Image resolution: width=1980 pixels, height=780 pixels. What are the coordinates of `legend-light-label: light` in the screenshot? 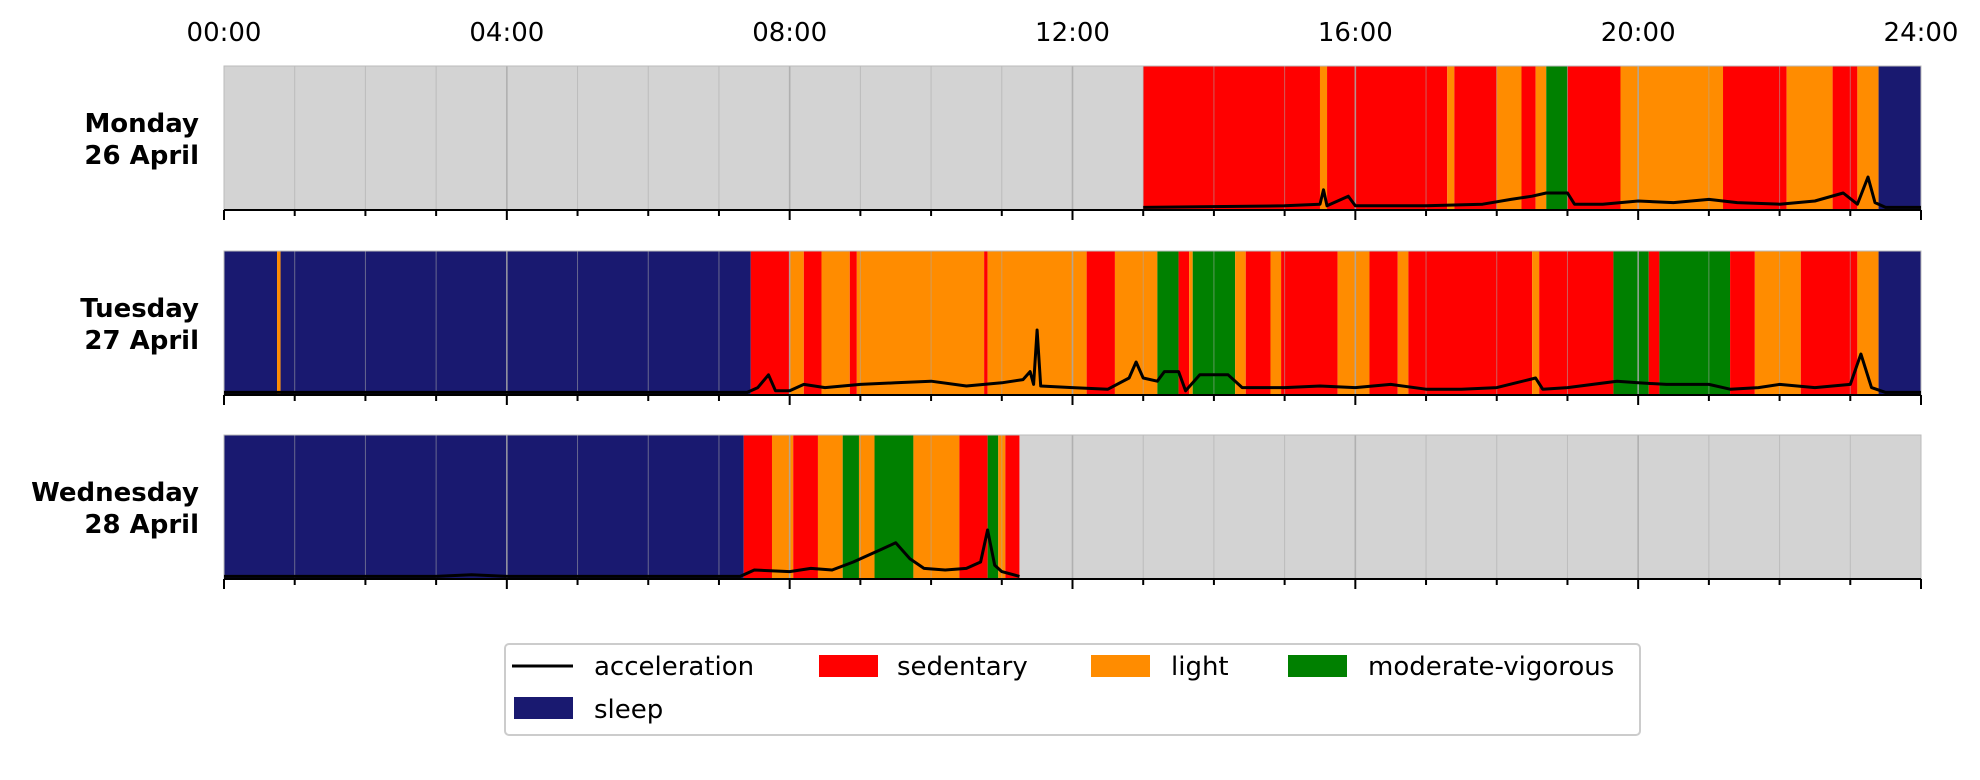 It's located at (1200, 667).